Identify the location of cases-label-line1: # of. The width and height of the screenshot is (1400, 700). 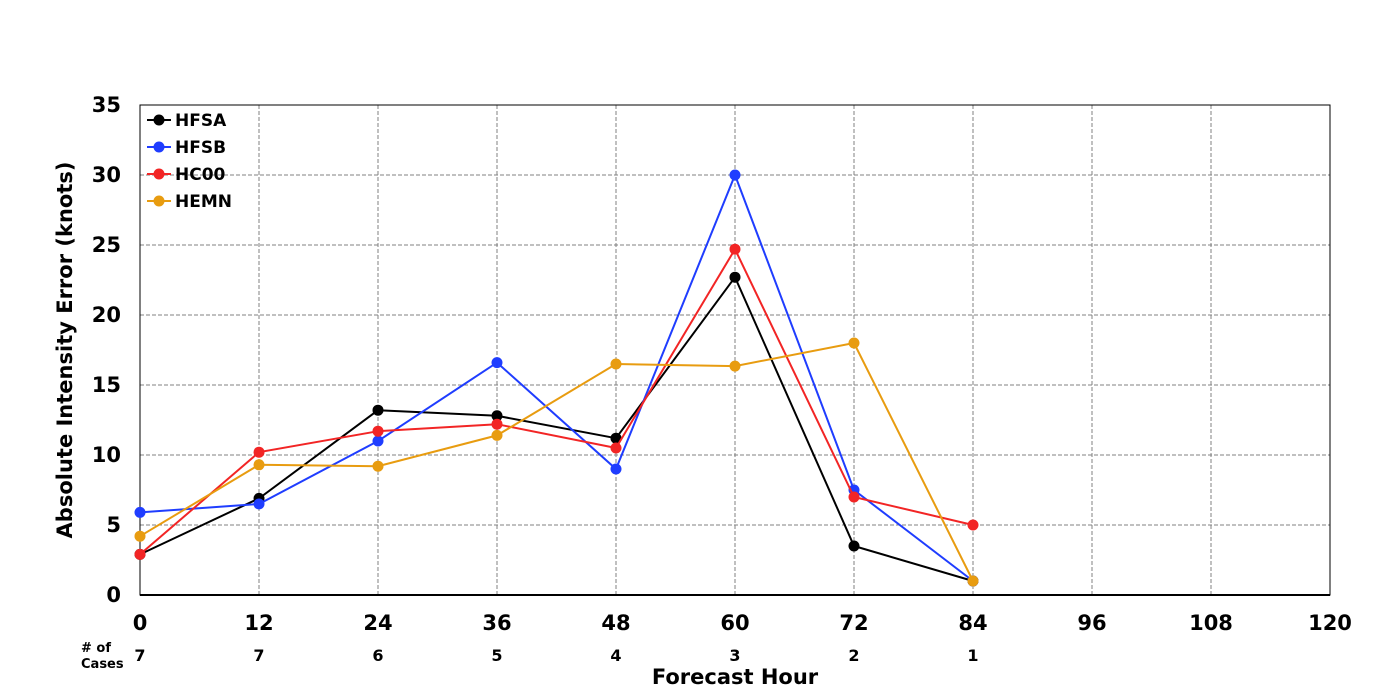
(96, 648).